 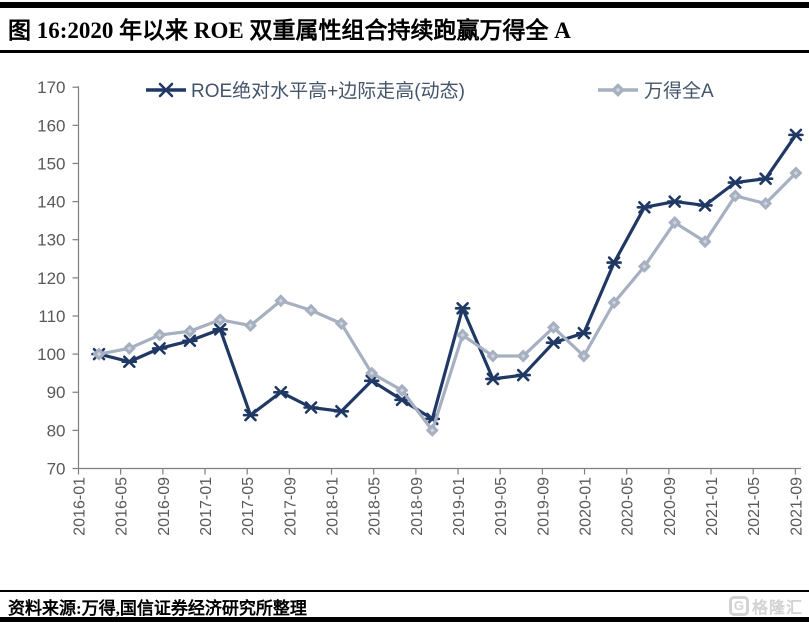 I want to click on x-tick-label: 2017-09, so click(x=290, y=506).